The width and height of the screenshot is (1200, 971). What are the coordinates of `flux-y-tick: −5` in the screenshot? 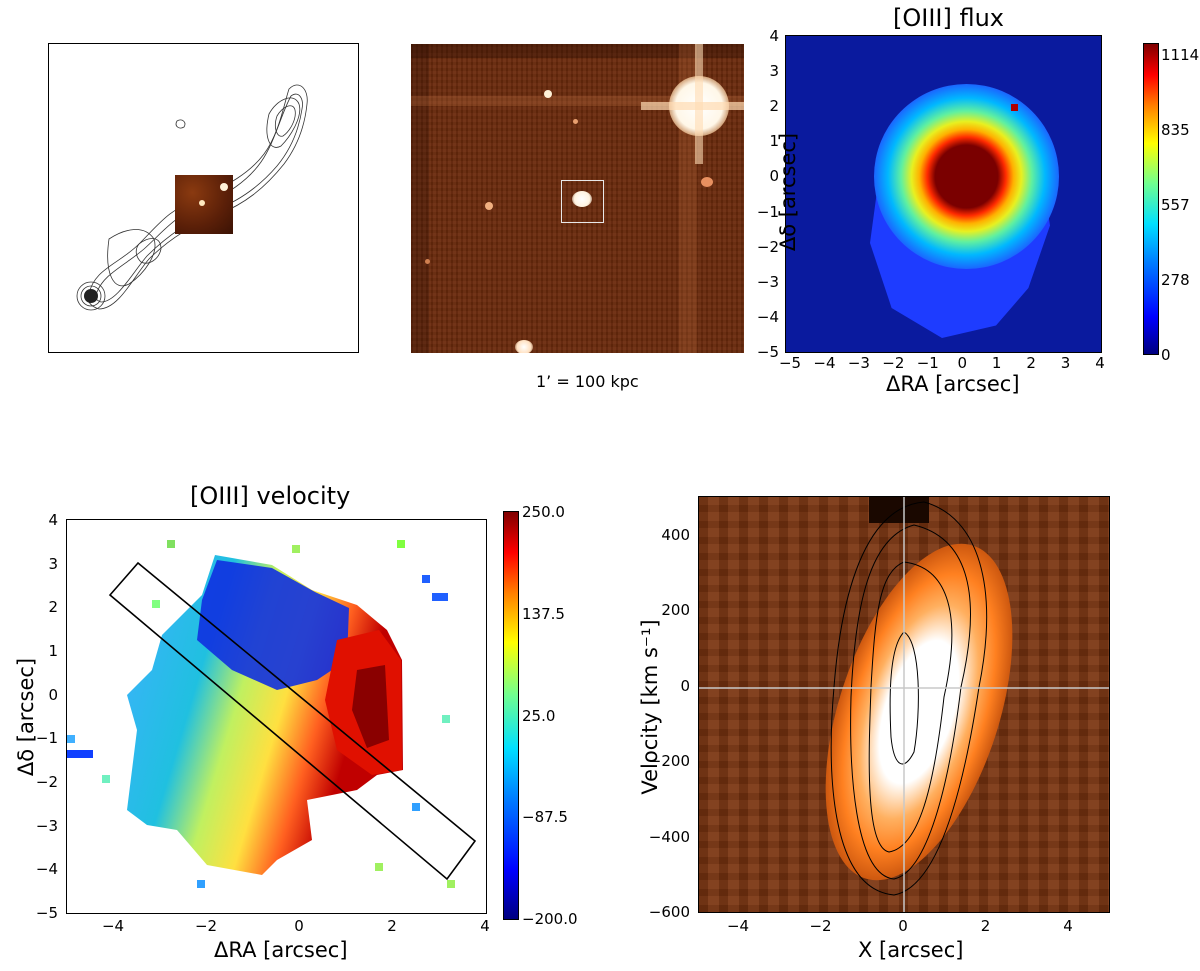 It's located at (767, 352).